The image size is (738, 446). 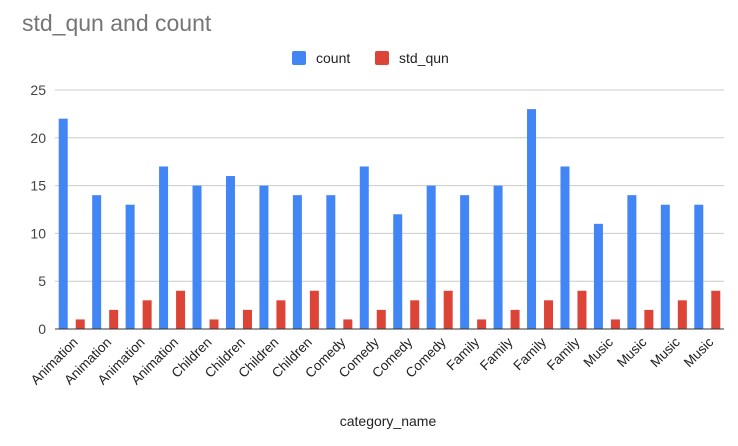 What do you see at coordinates (38, 90) in the screenshot?
I see `y-tick-label: 25` at bounding box center [38, 90].